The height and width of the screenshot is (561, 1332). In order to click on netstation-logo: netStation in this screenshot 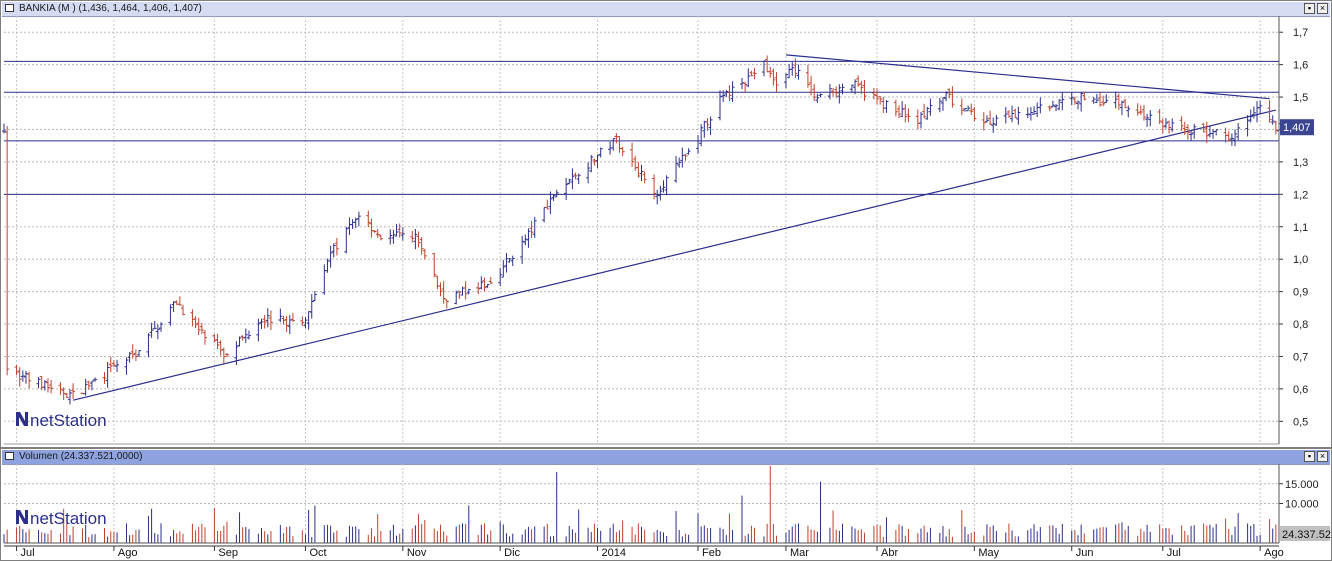, I will do `click(61, 420)`.